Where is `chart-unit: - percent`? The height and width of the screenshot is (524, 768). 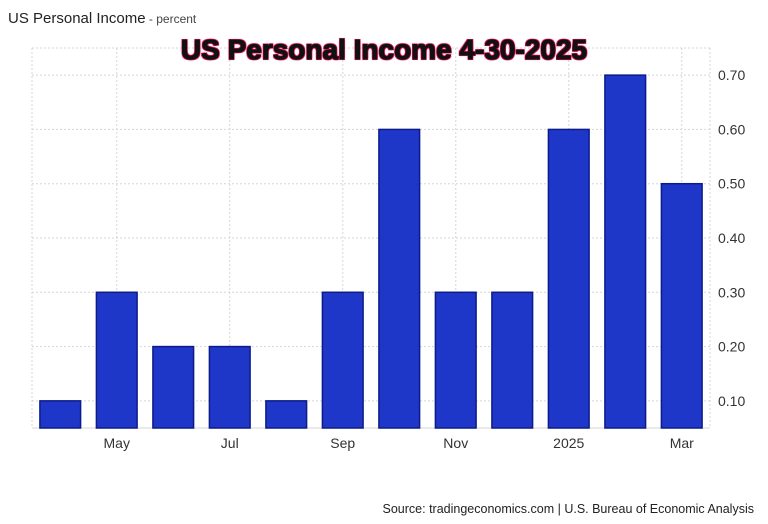
chart-unit: - percent is located at coordinates (171, 19).